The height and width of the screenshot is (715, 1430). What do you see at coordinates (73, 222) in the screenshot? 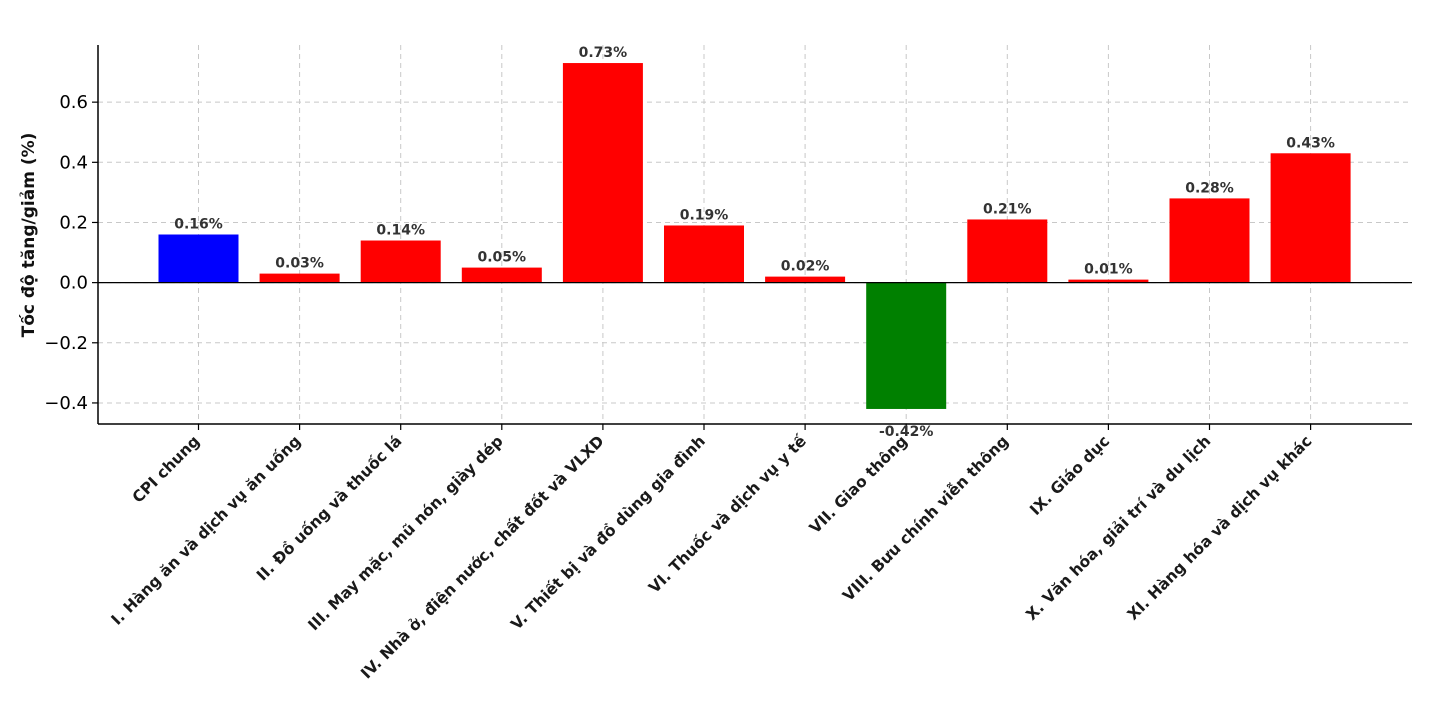
I see `y-tick-label: 0.2` at bounding box center [73, 222].